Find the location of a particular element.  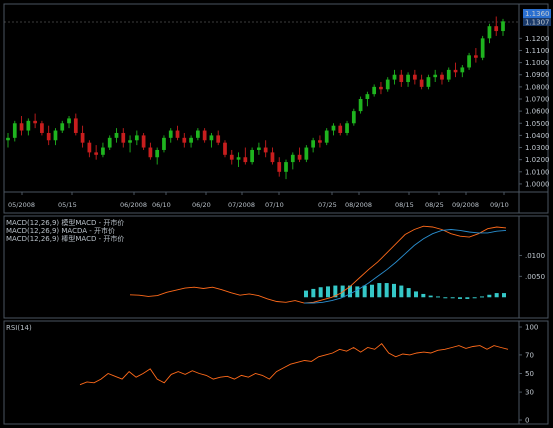

macd-legend-item: MACD(12,26,9) MACDA - 开市价 is located at coordinates (60, 230).